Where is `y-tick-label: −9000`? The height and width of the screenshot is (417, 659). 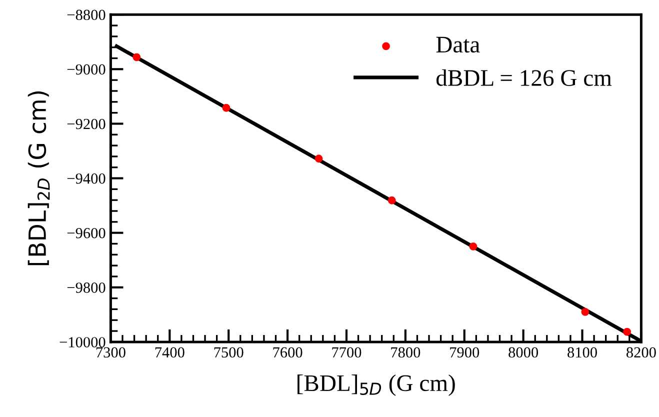
y-tick-label: −9000 is located at coordinates (86, 69).